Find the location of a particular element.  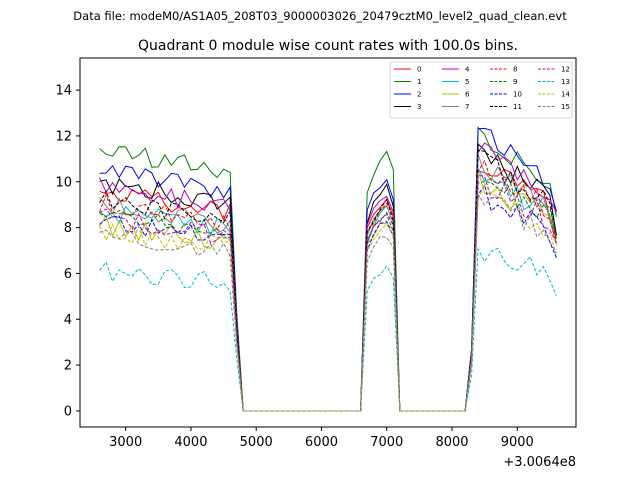

y-tick-label: 4 is located at coordinates (68, 320).